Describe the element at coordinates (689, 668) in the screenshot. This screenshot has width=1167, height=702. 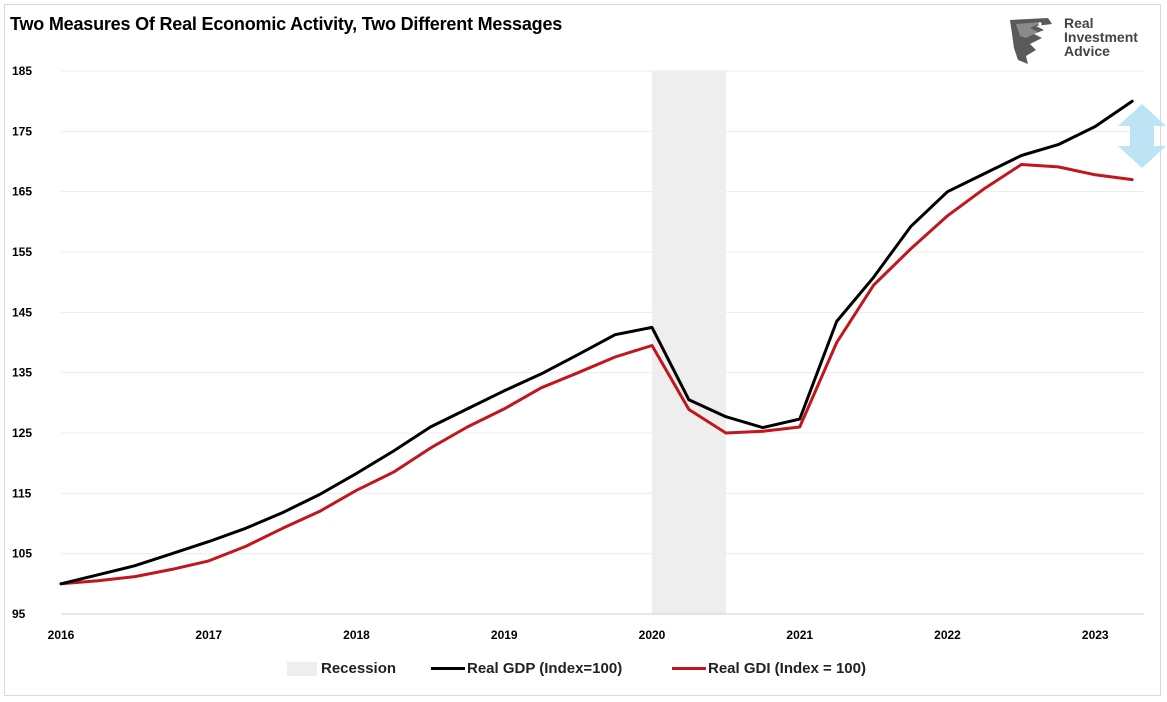
I see `legend-swatch-gdi` at that location.